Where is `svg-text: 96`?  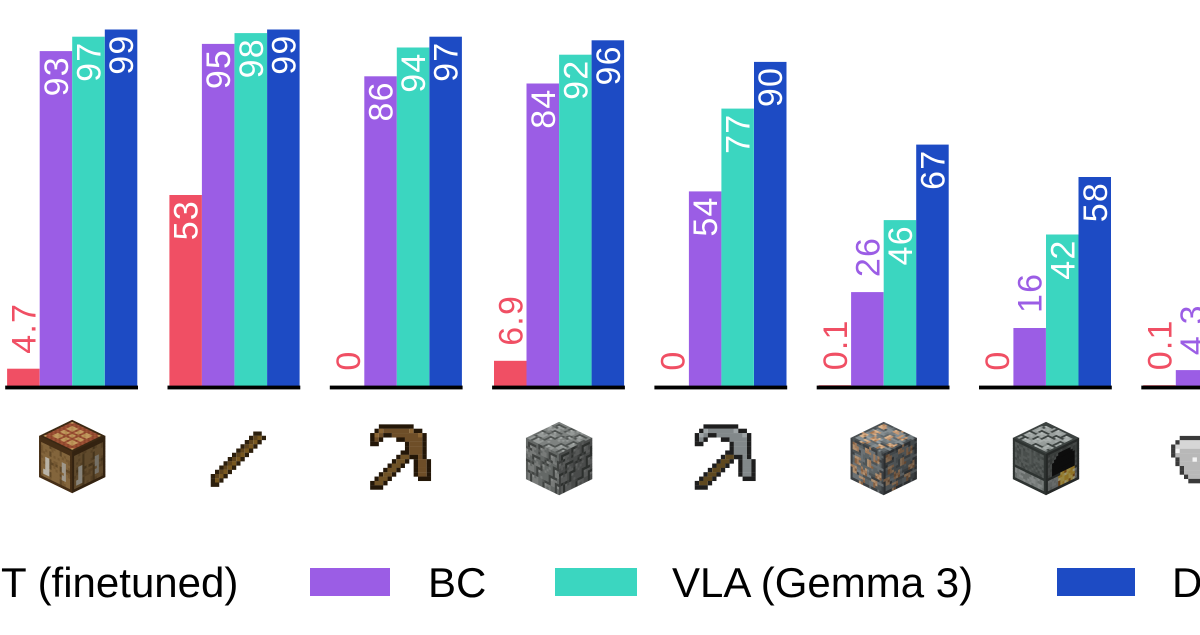
svg-text: 96 is located at coordinates (609, 65).